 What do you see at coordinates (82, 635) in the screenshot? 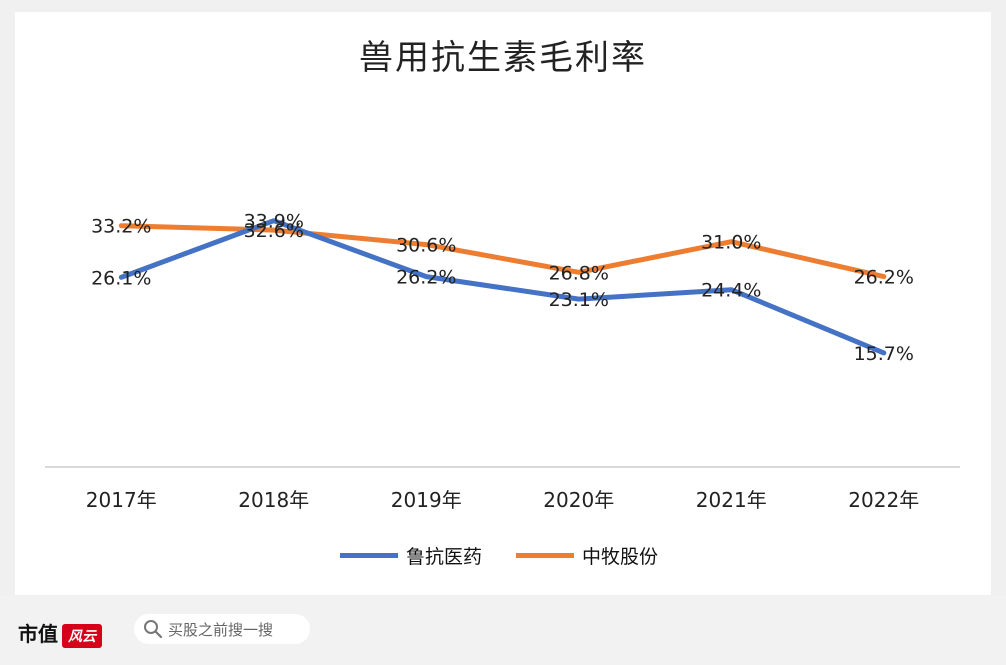
I see `brand-logo-mark: 风云` at bounding box center [82, 635].